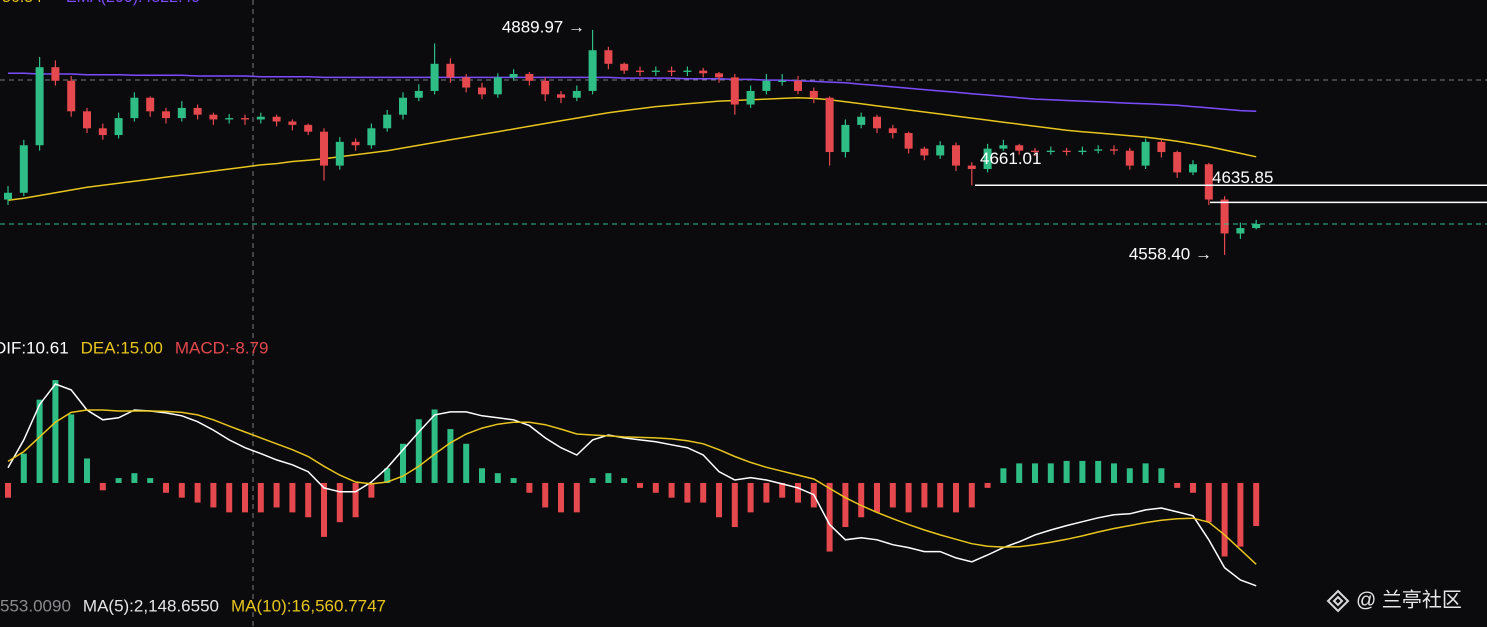  Describe the element at coordinates (151, 605) in the screenshot. I see `volume-legend: MA(5):2,148.6550` at that location.